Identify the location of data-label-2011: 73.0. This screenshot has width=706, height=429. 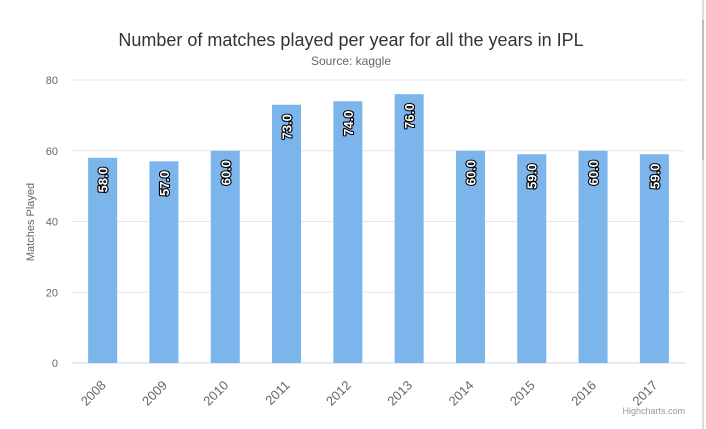
(287, 126).